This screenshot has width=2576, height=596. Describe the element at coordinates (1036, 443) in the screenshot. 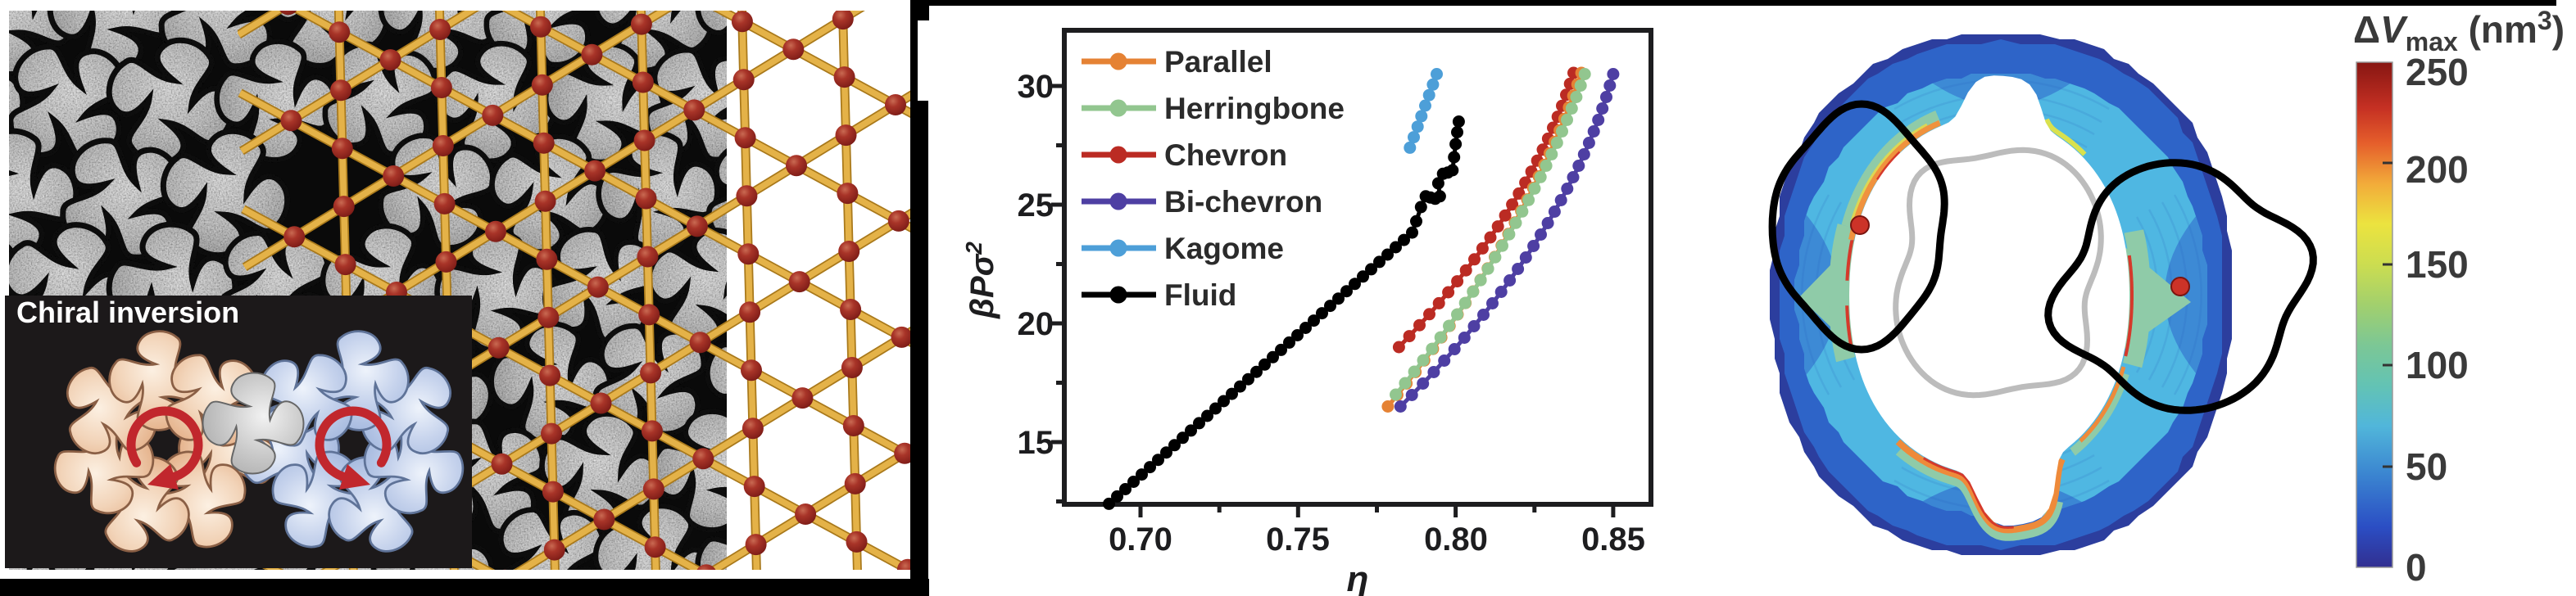

I see `svg-text: 15` at that location.